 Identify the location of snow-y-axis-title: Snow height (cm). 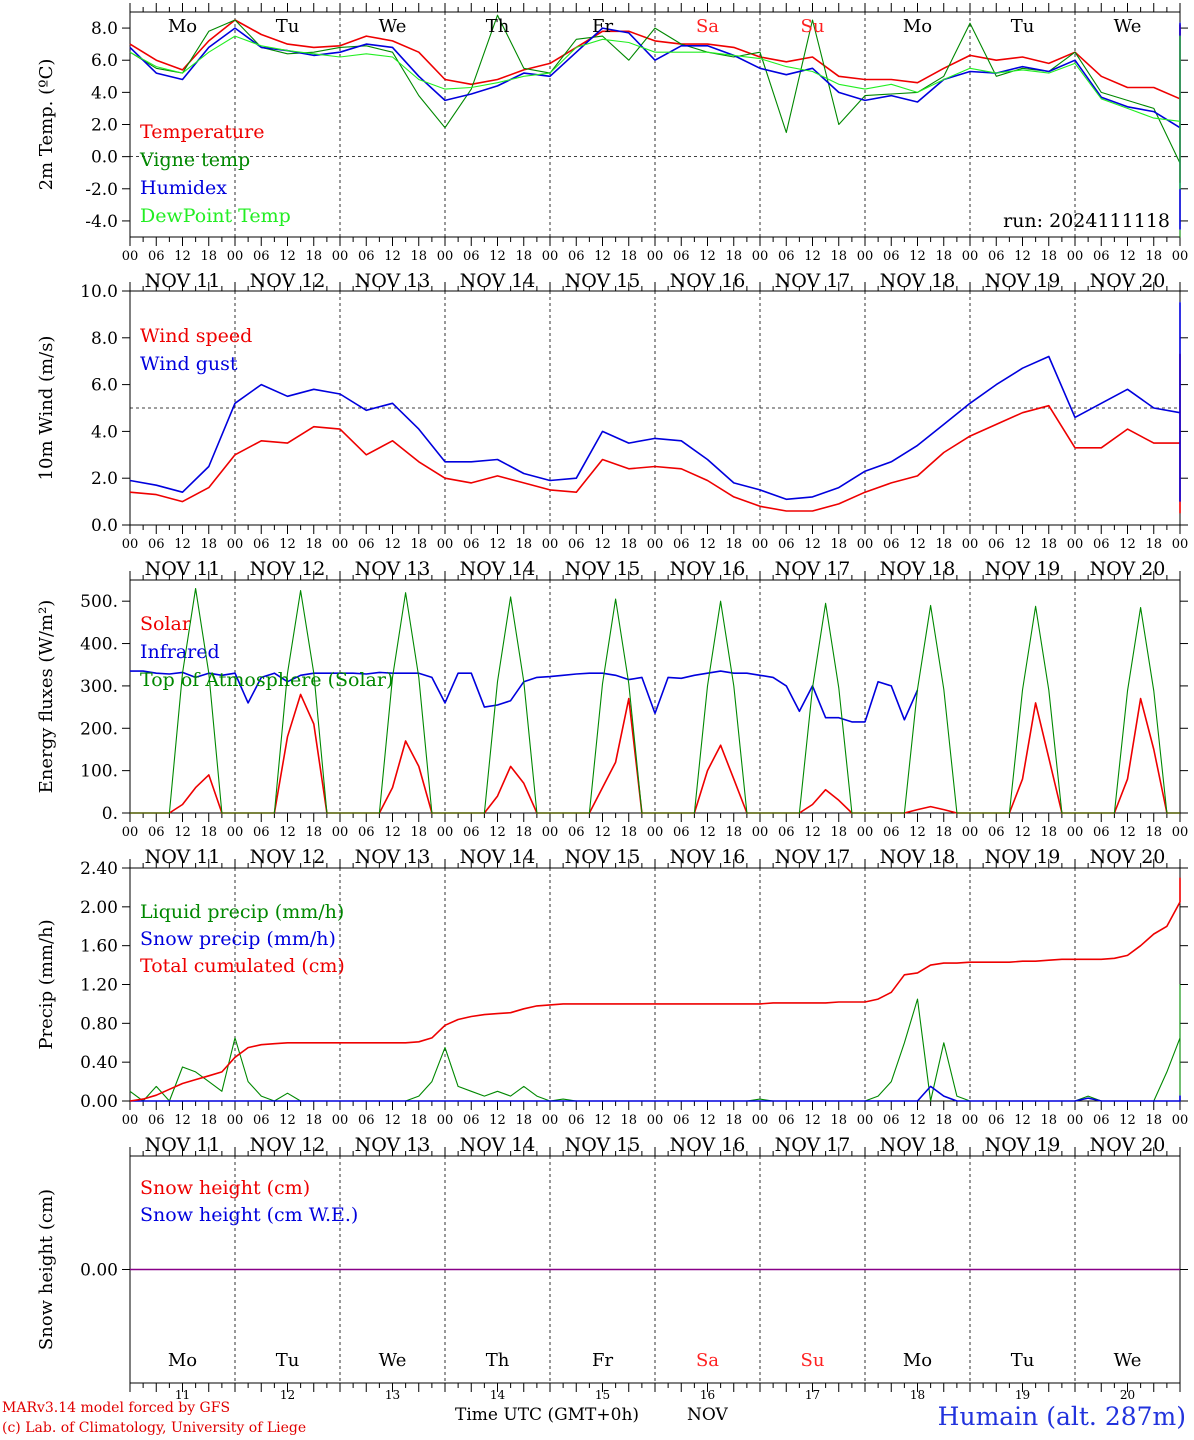
(46, 1269).